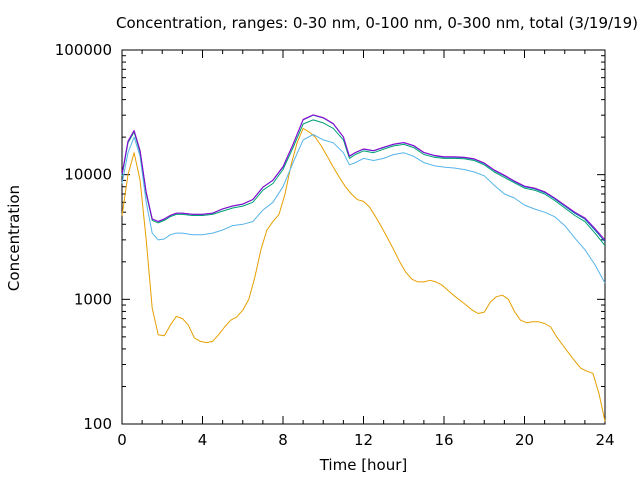 This screenshot has width=640, height=480. Describe the element at coordinates (97, 424) in the screenshot. I see `y-tick-label: 100` at that location.